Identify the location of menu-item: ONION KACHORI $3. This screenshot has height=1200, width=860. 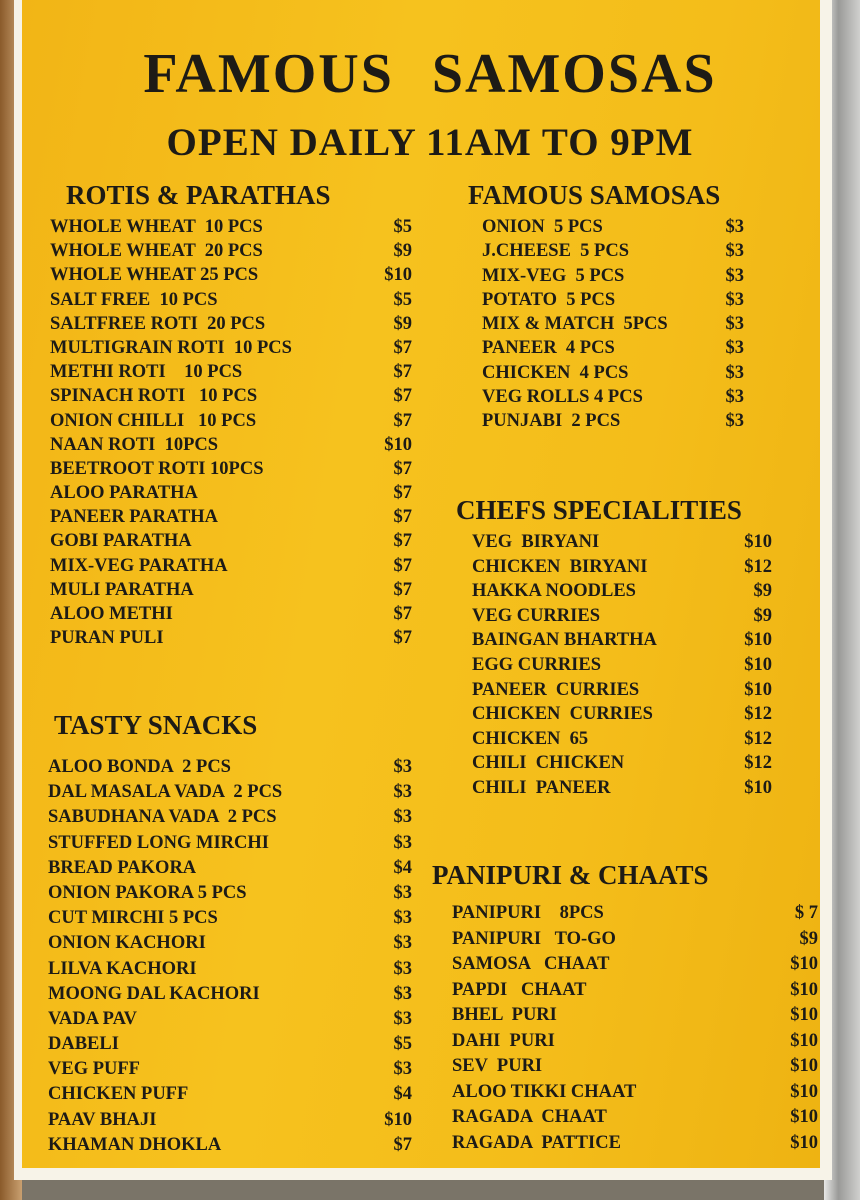
(230, 943).